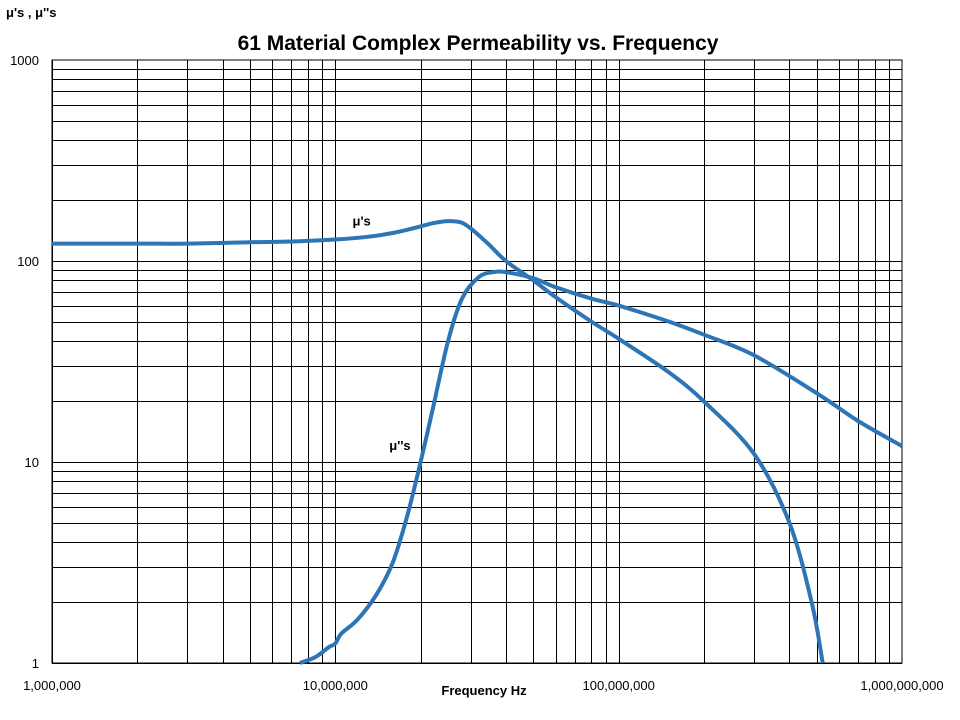  I want to click on series-label-1: μ's, so click(362, 221).